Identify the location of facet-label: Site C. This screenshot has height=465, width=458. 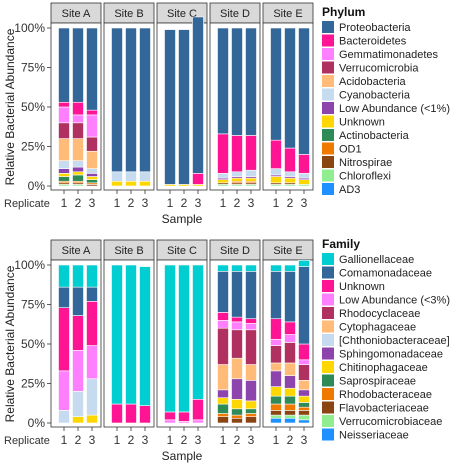
(182, 14).